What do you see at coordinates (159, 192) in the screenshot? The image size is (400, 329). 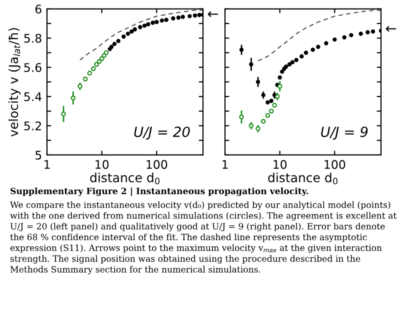 I see `text: Supplementary Figure 2 | Instantaneous propagation velocity.` at bounding box center [159, 192].